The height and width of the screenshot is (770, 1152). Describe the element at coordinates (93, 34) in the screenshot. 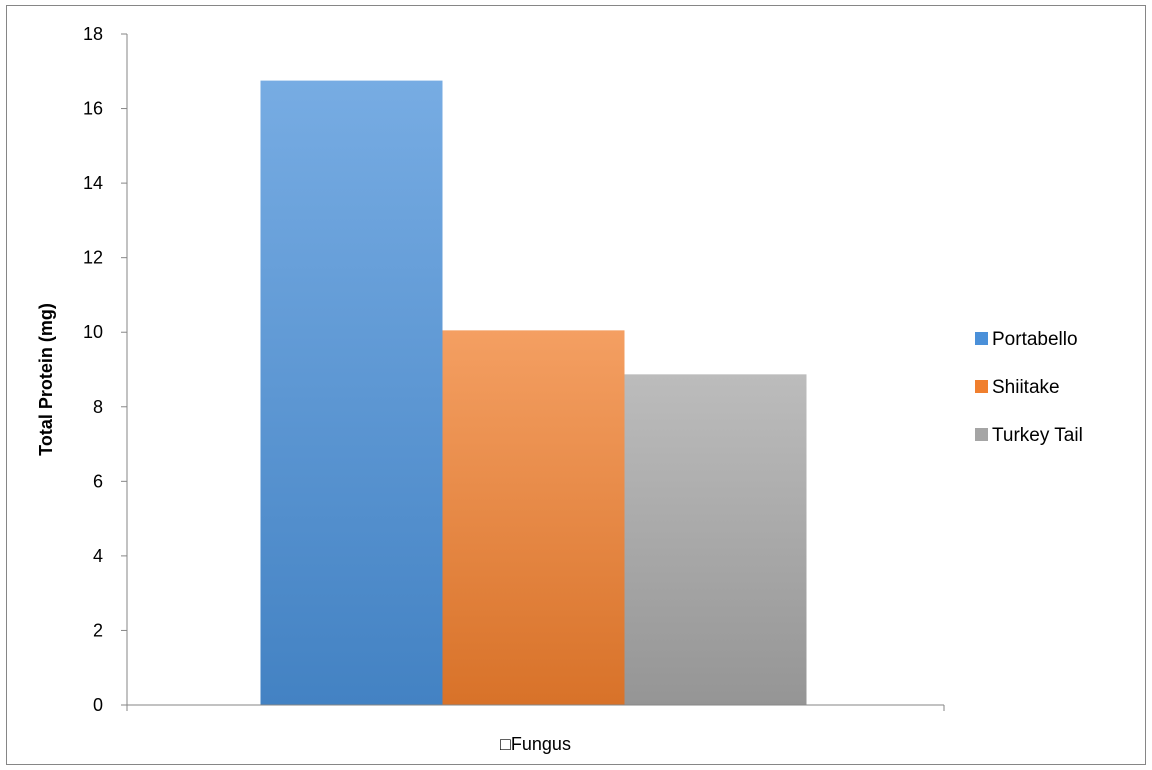

I see `y-tick-label: 18` at that location.